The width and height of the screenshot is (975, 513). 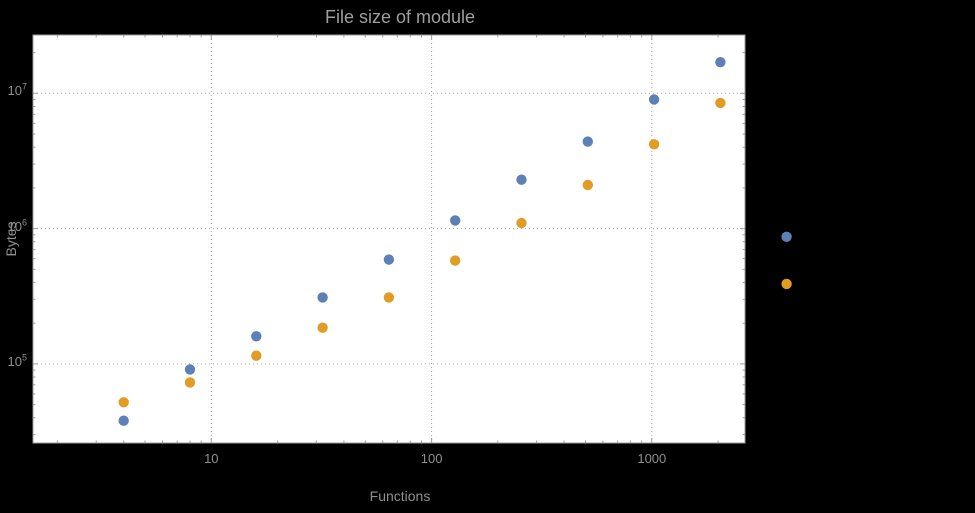 I want to click on y-tick-label: 10⁶, so click(x=17, y=225).